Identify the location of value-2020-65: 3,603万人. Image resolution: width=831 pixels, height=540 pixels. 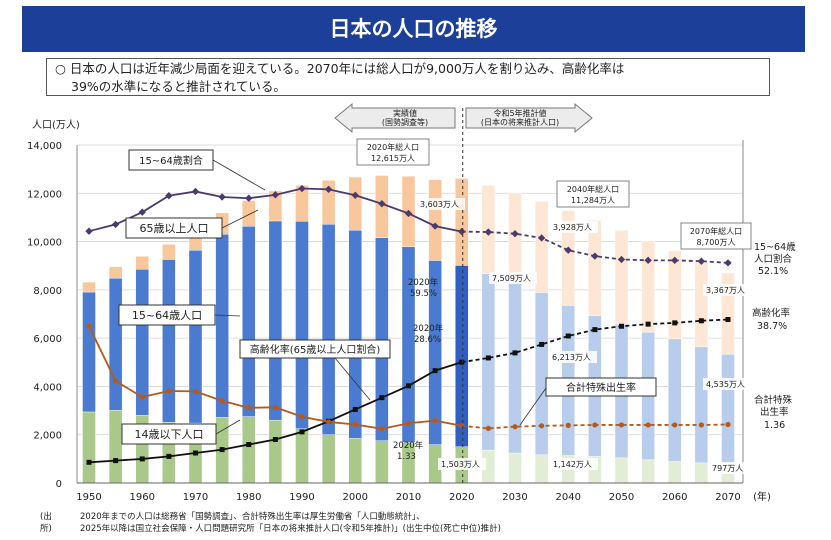
(439, 204).